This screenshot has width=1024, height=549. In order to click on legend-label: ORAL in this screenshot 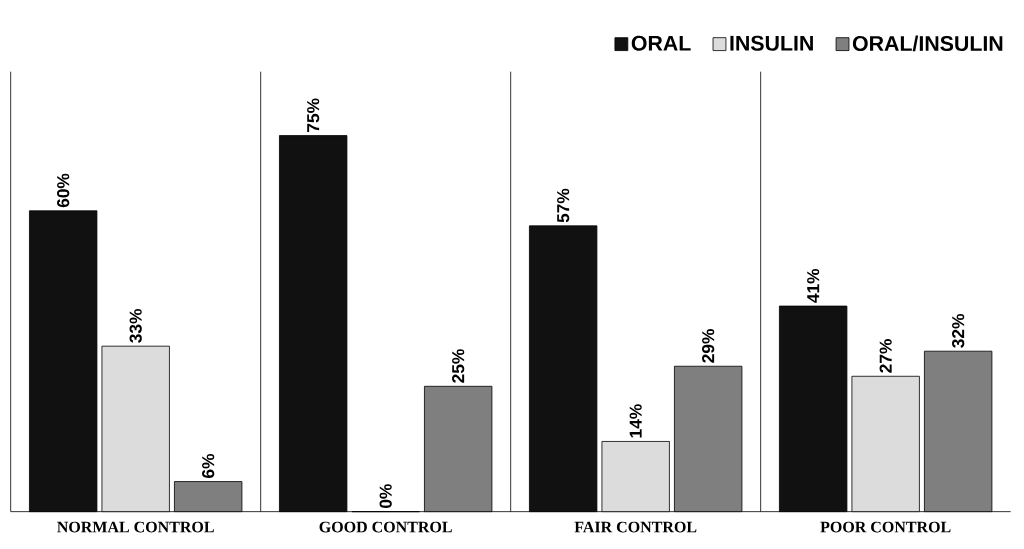, I will do `click(661, 43)`.